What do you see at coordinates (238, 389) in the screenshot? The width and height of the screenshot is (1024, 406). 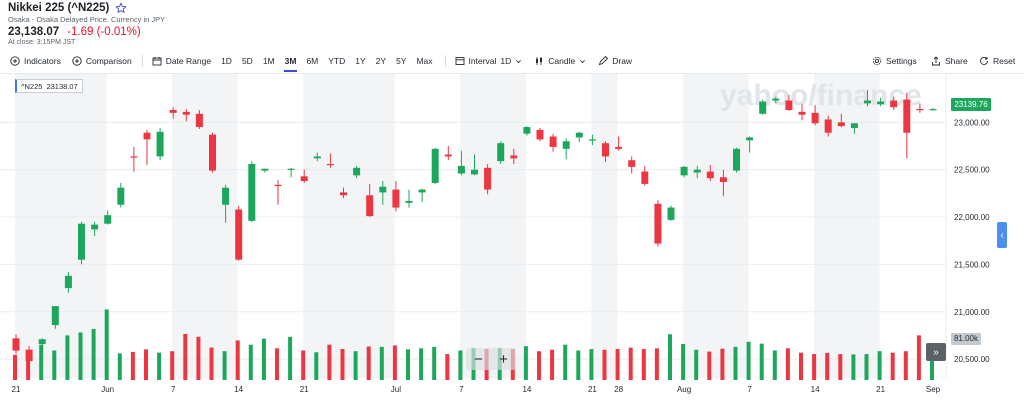 I see `x-tick-label: 14` at bounding box center [238, 389].